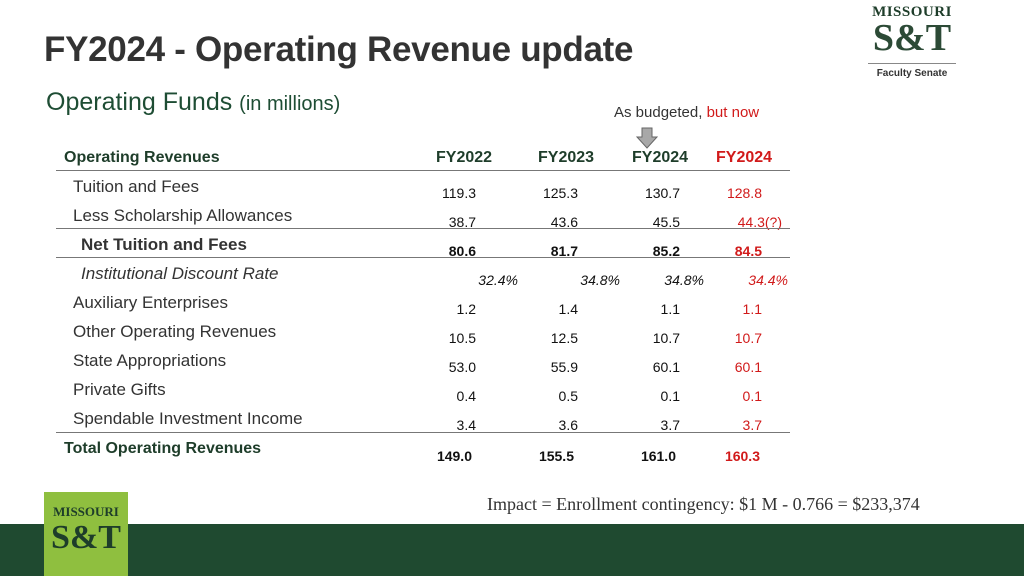 Image resolution: width=1024 pixels, height=576 pixels. What do you see at coordinates (564, 367) in the screenshot?
I see `cell-fy2023: 55.9` at bounding box center [564, 367].